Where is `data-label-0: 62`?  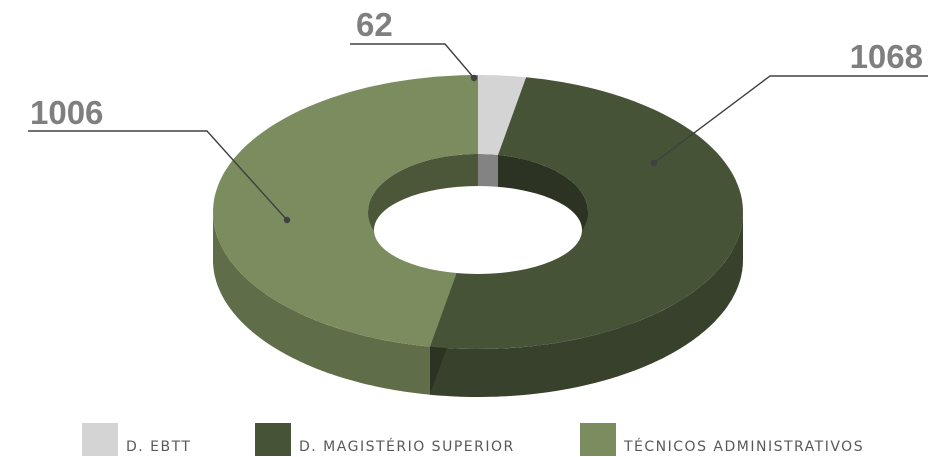
data-label-0: 62 is located at coordinates (374, 24).